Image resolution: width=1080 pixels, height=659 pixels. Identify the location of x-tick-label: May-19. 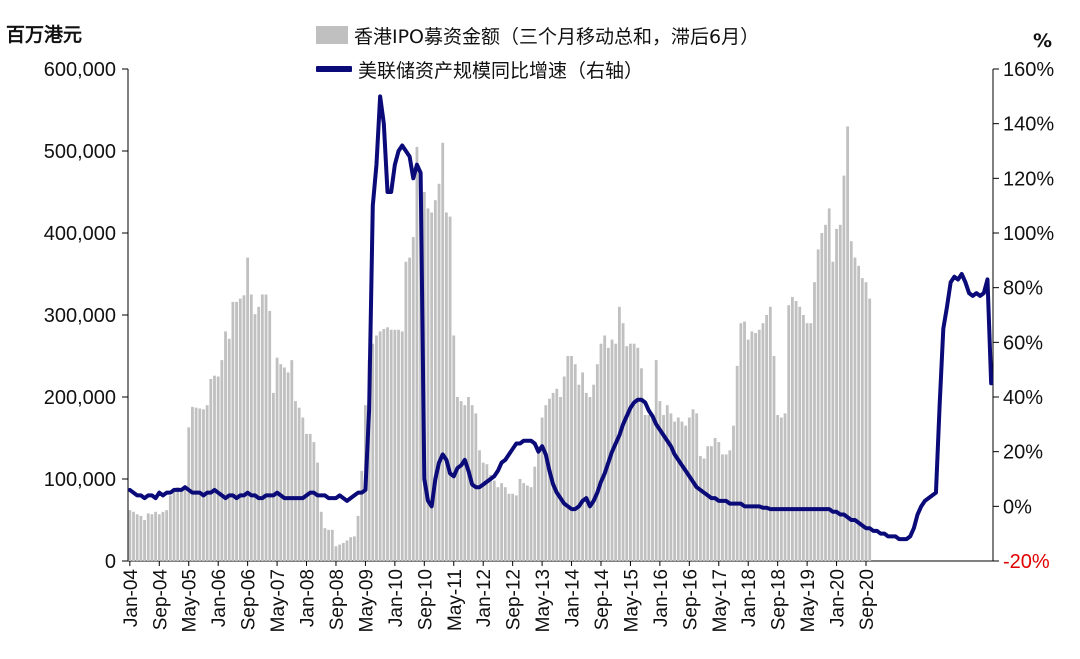
(808, 600).